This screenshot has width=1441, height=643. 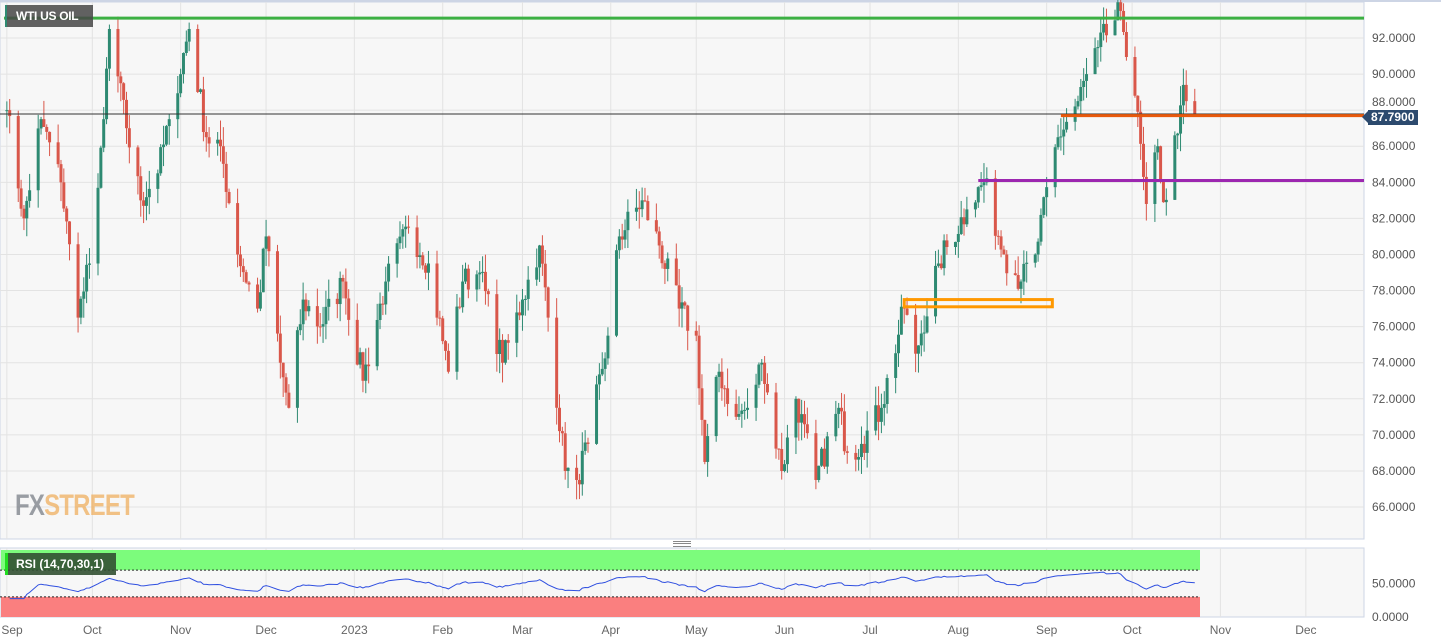 I want to click on x-tick-label: Jun, so click(x=784, y=630).